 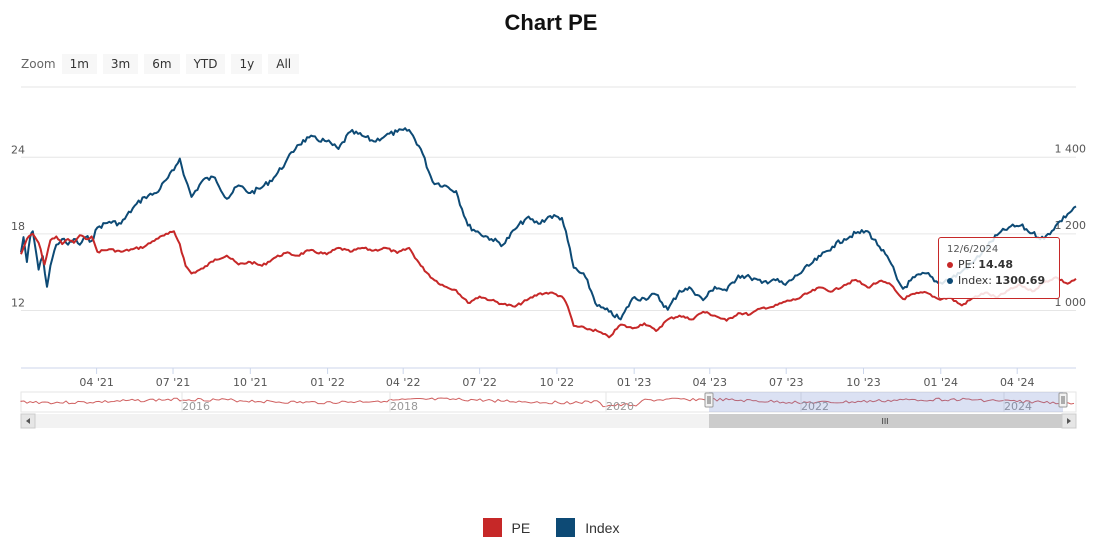 What do you see at coordinates (1018, 406) in the screenshot?
I see `navigator-year-label: 2024` at bounding box center [1018, 406].